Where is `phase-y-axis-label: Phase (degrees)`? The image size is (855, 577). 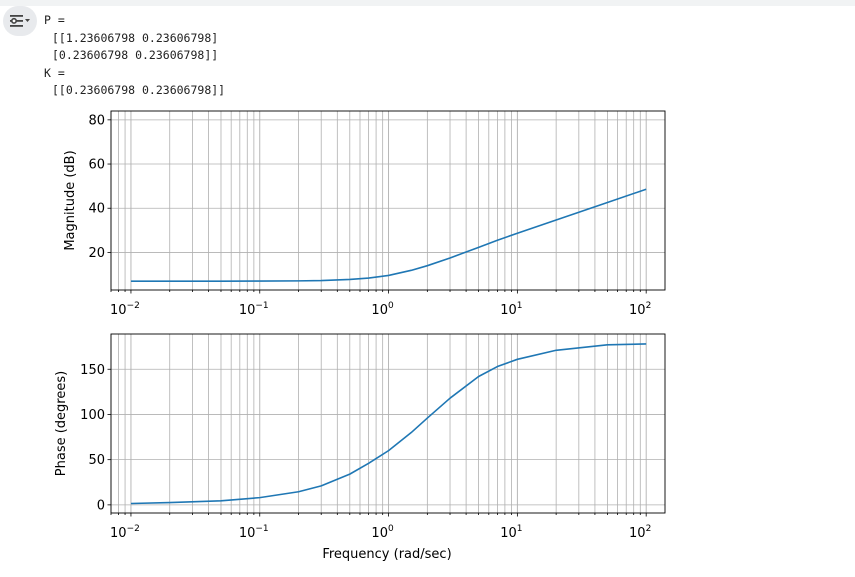
phase-y-axis-label: Phase (degrees) is located at coordinates (61, 423).